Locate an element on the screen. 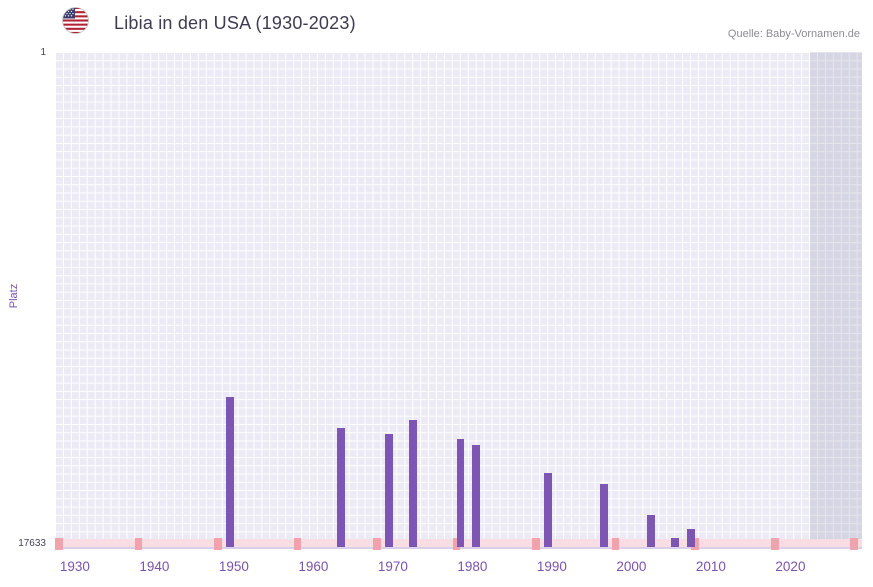  bar-1980 is located at coordinates (476, 496).